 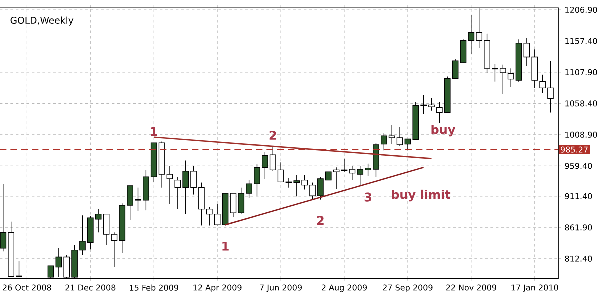 I want to click on ref-line-label: 985.27, so click(x=574, y=149).